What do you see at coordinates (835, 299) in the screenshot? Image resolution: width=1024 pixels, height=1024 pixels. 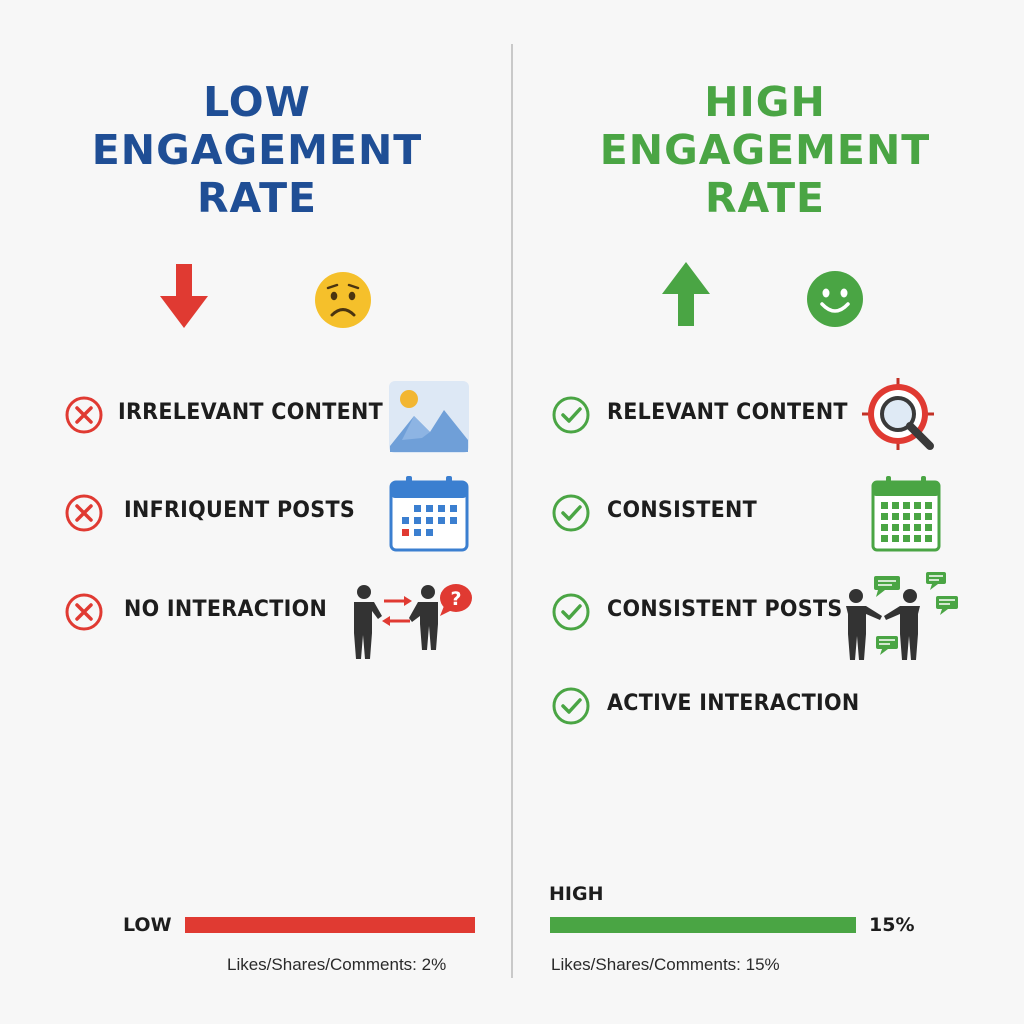 I see `smiley-face-icon` at bounding box center [835, 299].